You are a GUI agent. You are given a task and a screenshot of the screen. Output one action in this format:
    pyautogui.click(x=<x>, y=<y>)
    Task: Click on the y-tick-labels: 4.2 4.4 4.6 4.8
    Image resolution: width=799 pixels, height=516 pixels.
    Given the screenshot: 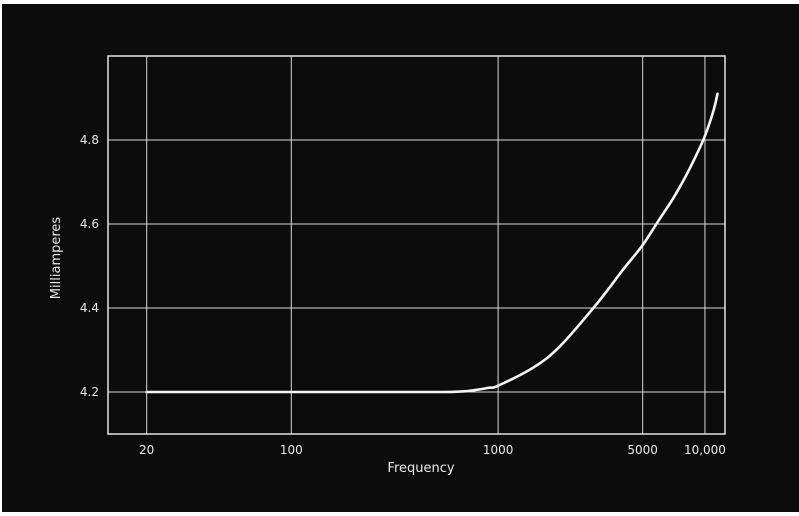 What is the action you would take?
    pyautogui.click(x=89, y=266)
    